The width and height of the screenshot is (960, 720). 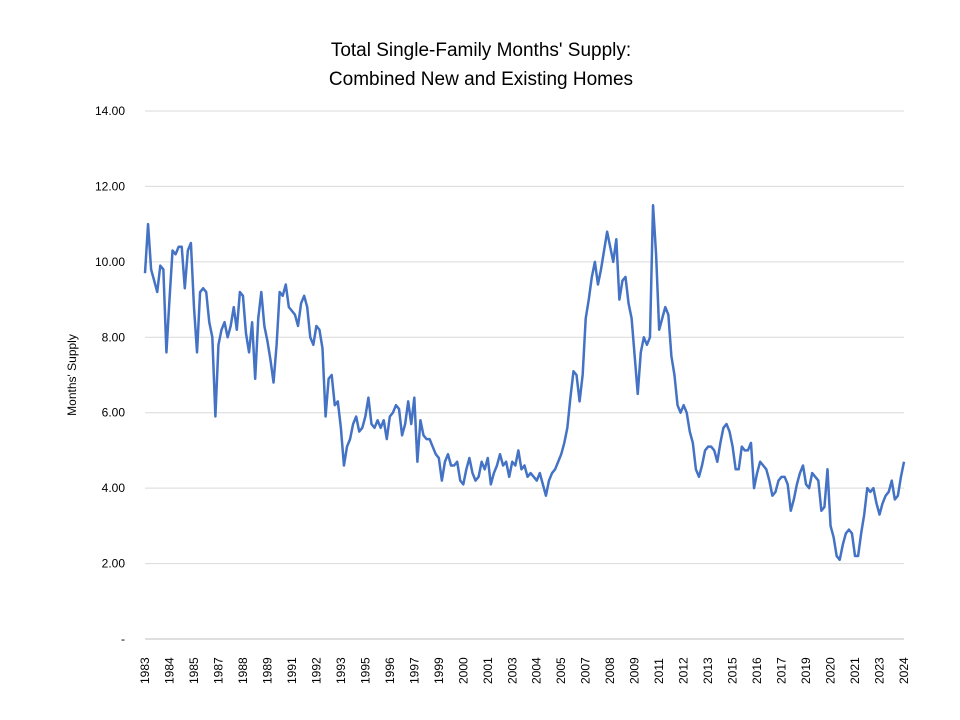 I want to click on x-tick-label: 1988, so click(x=243, y=670).